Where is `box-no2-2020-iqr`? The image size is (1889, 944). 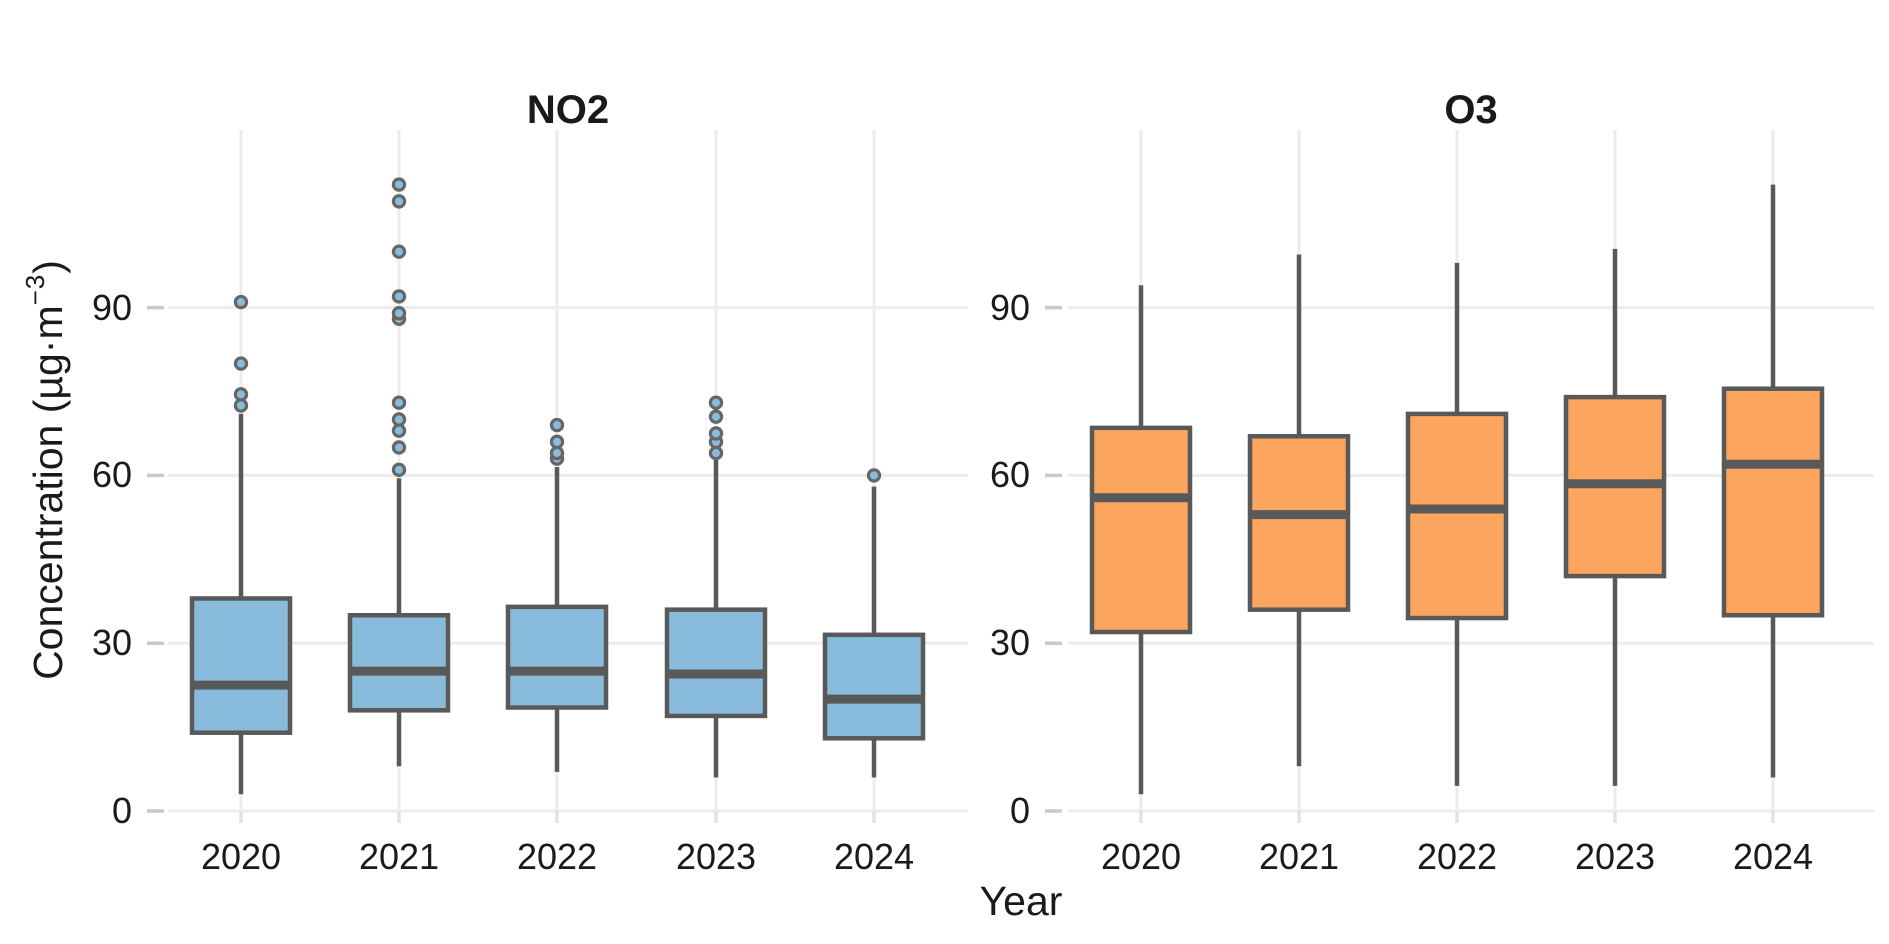
box-no2-2020-iqr is located at coordinates (241, 665).